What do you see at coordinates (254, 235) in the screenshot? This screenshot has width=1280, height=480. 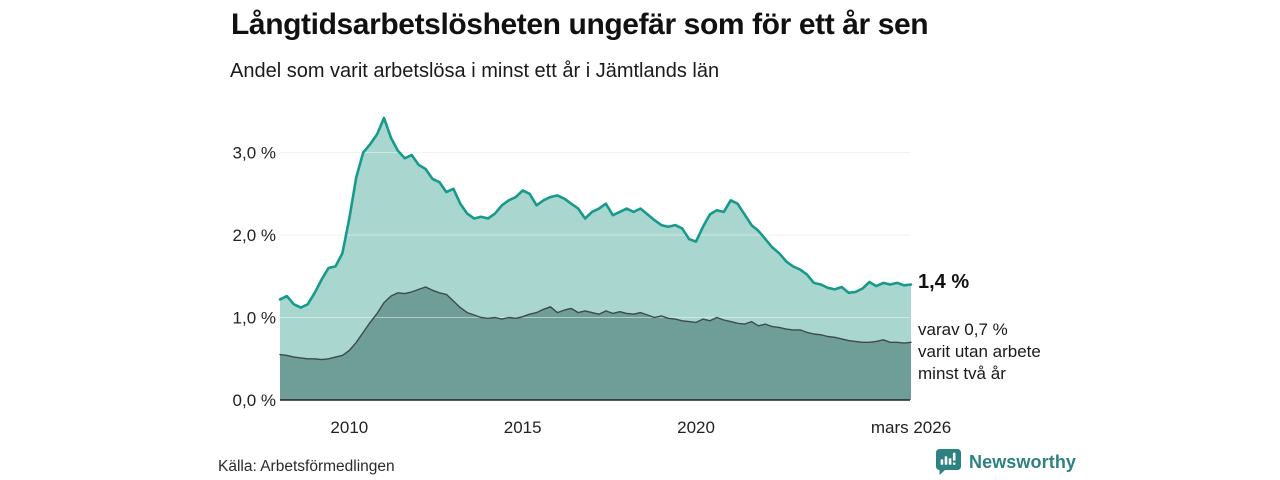 I see `y-tick-label: 2,0 %` at bounding box center [254, 235].